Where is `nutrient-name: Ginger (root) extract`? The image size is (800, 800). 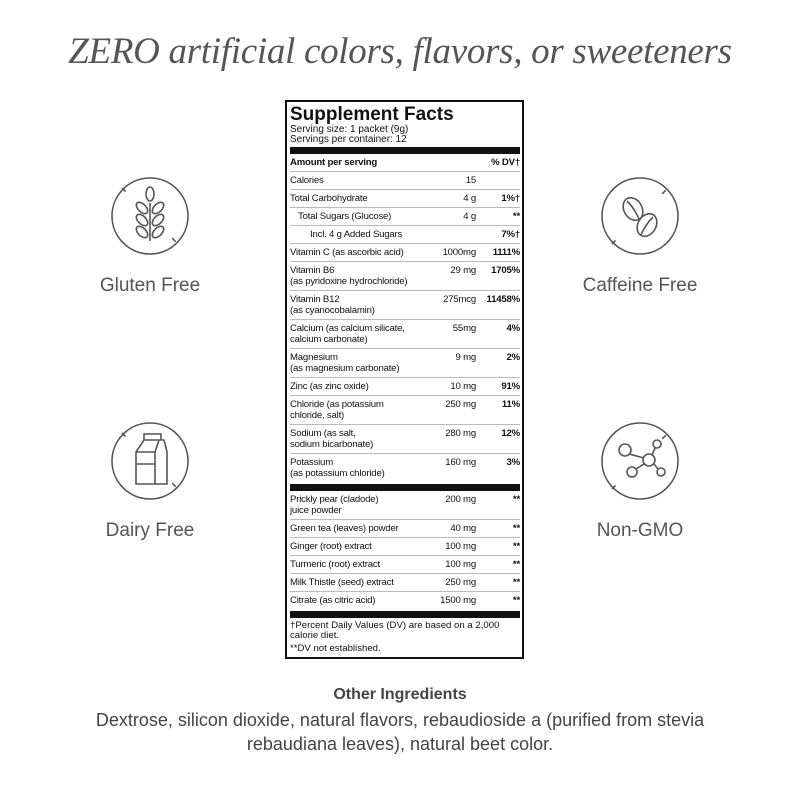
nutrient-name: Ginger (root) extract is located at coordinates (331, 546).